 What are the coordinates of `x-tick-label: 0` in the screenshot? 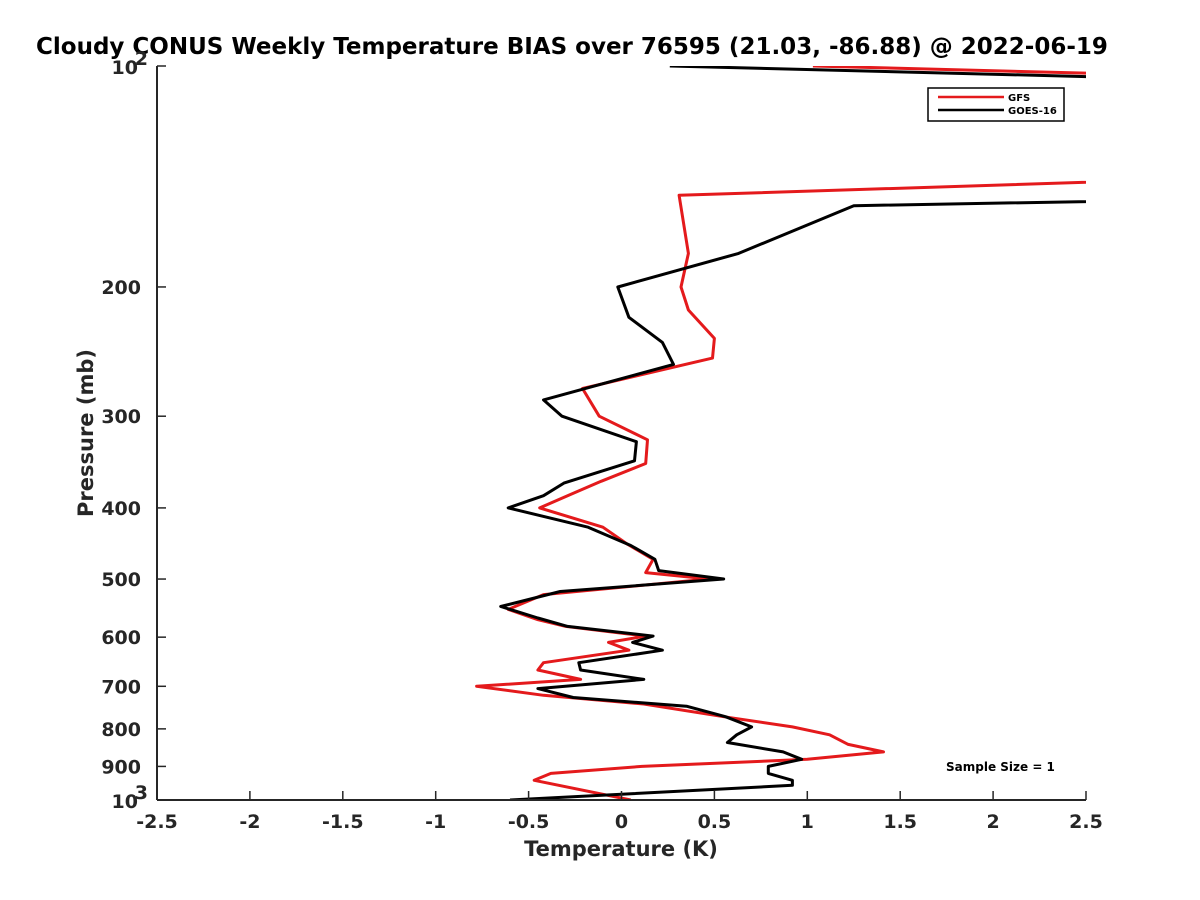 It's located at (621, 822).